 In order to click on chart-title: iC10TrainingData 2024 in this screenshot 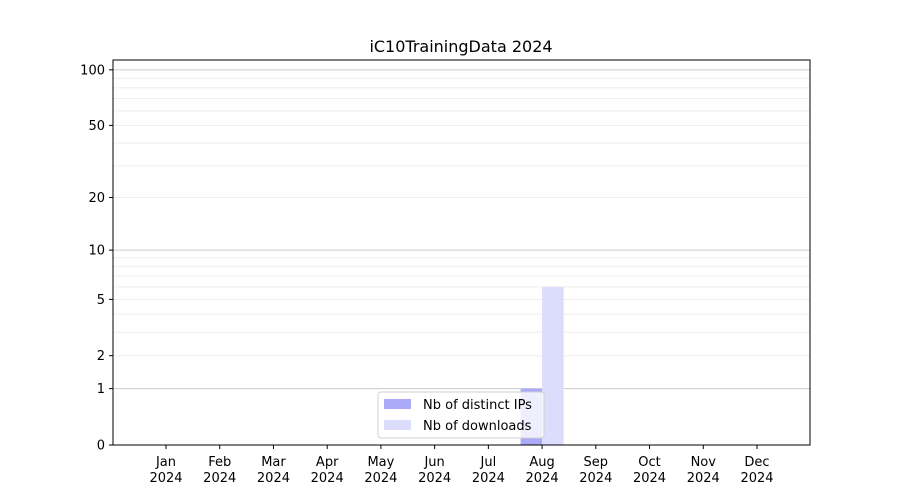, I will do `click(460, 46)`.